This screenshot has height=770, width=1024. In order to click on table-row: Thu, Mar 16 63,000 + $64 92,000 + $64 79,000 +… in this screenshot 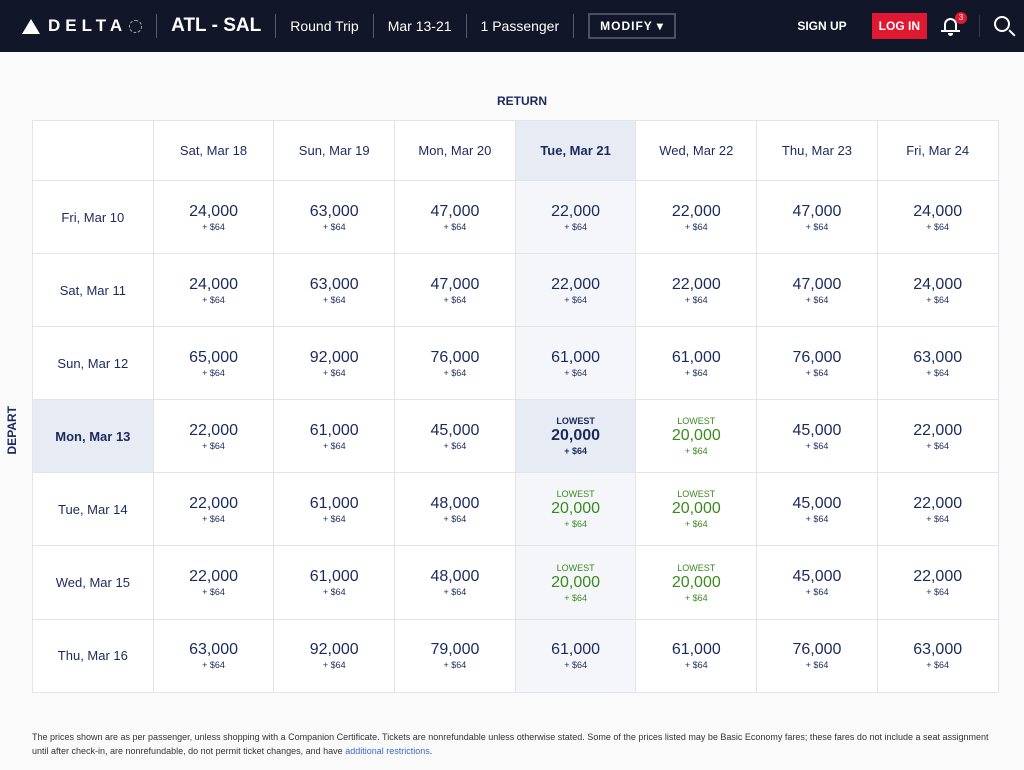, I will do `click(515, 655)`.